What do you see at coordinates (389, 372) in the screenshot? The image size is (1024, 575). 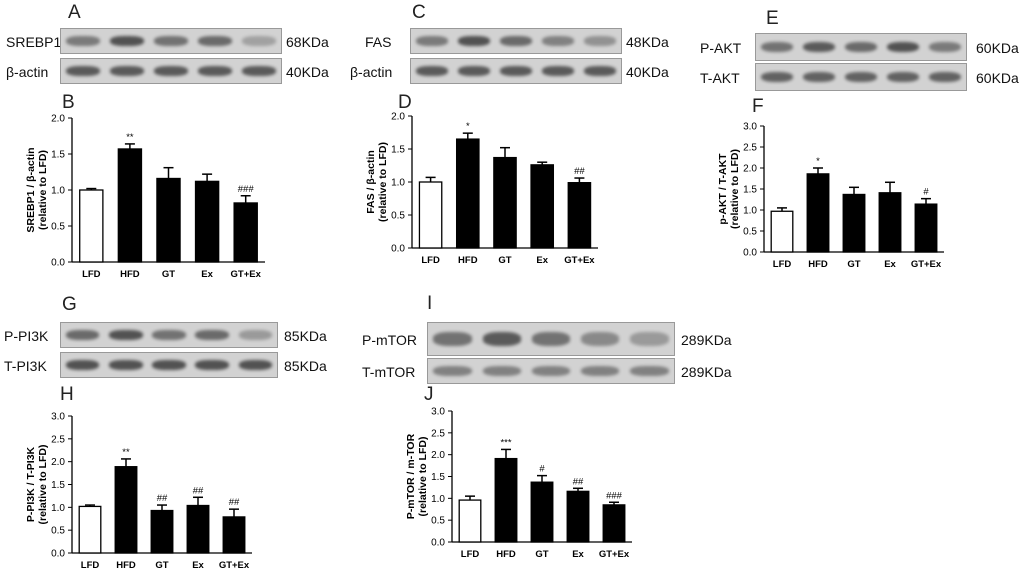 I see `blot-label-t-mtor: T-mTOR` at bounding box center [389, 372].